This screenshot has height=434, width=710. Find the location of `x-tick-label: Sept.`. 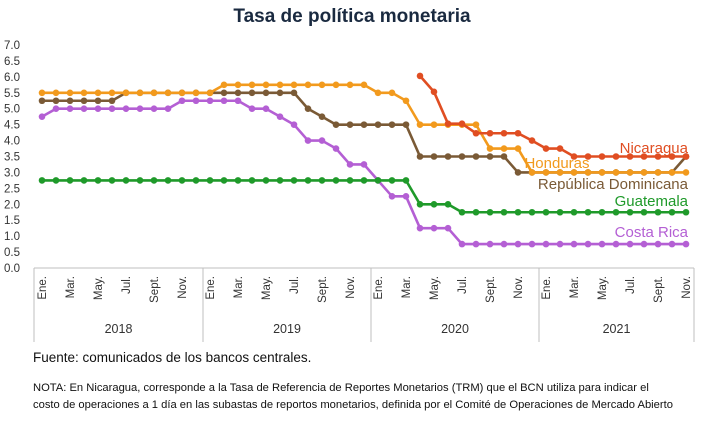

x-tick-label: Sept. is located at coordinates (323, 289).